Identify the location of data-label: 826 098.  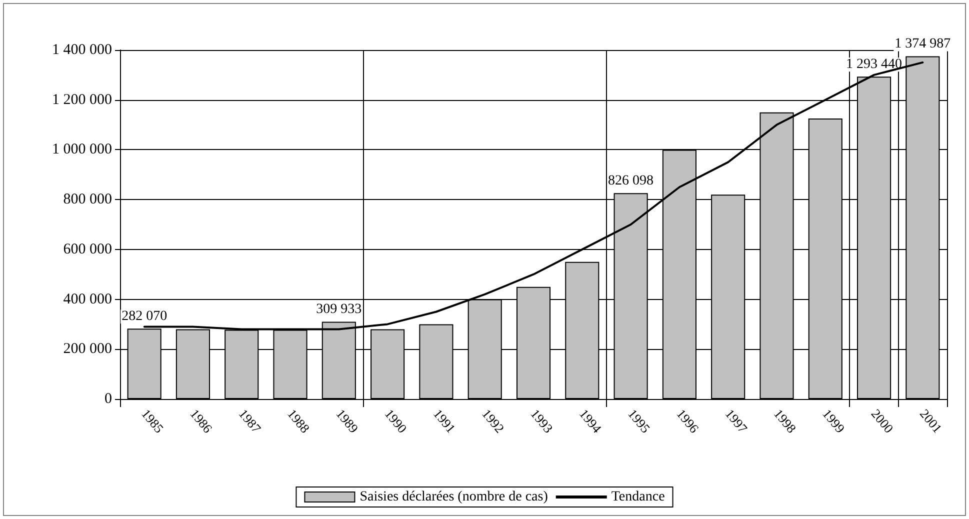
(631, 181).